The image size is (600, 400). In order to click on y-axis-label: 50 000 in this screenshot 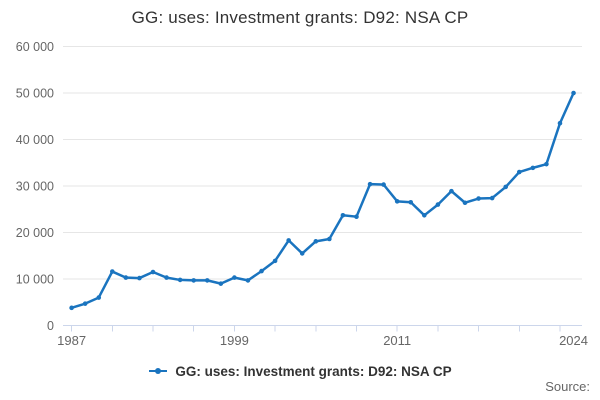, I will do `click(35, 94)`.